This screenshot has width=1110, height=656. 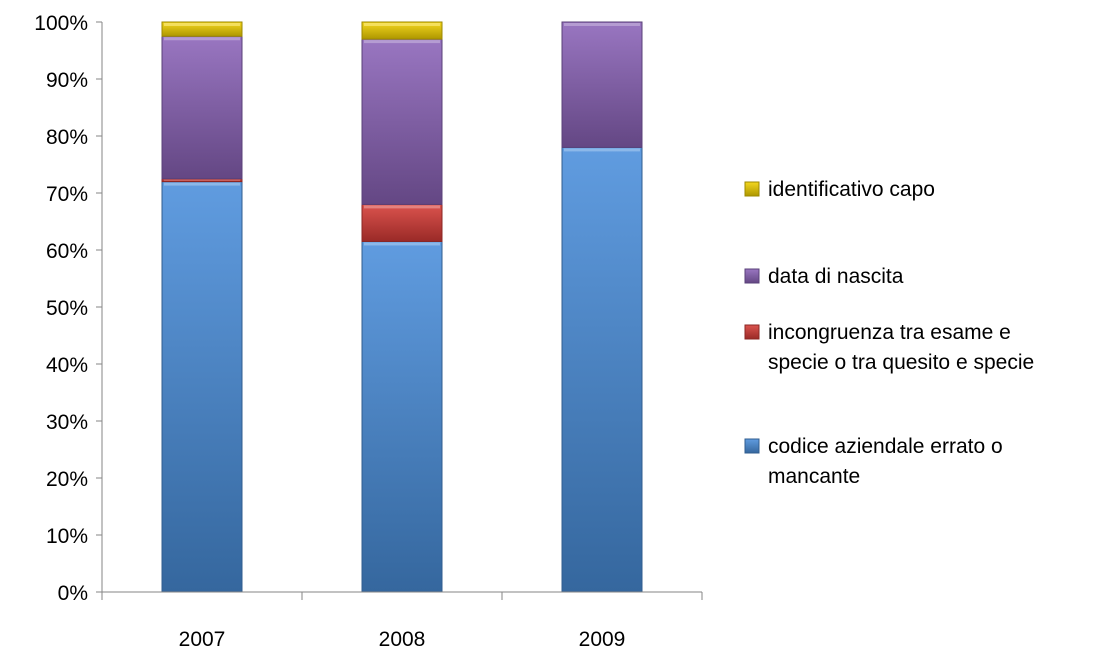 I want to click on y-tick-label: 70%, so click(x=67, y=194).